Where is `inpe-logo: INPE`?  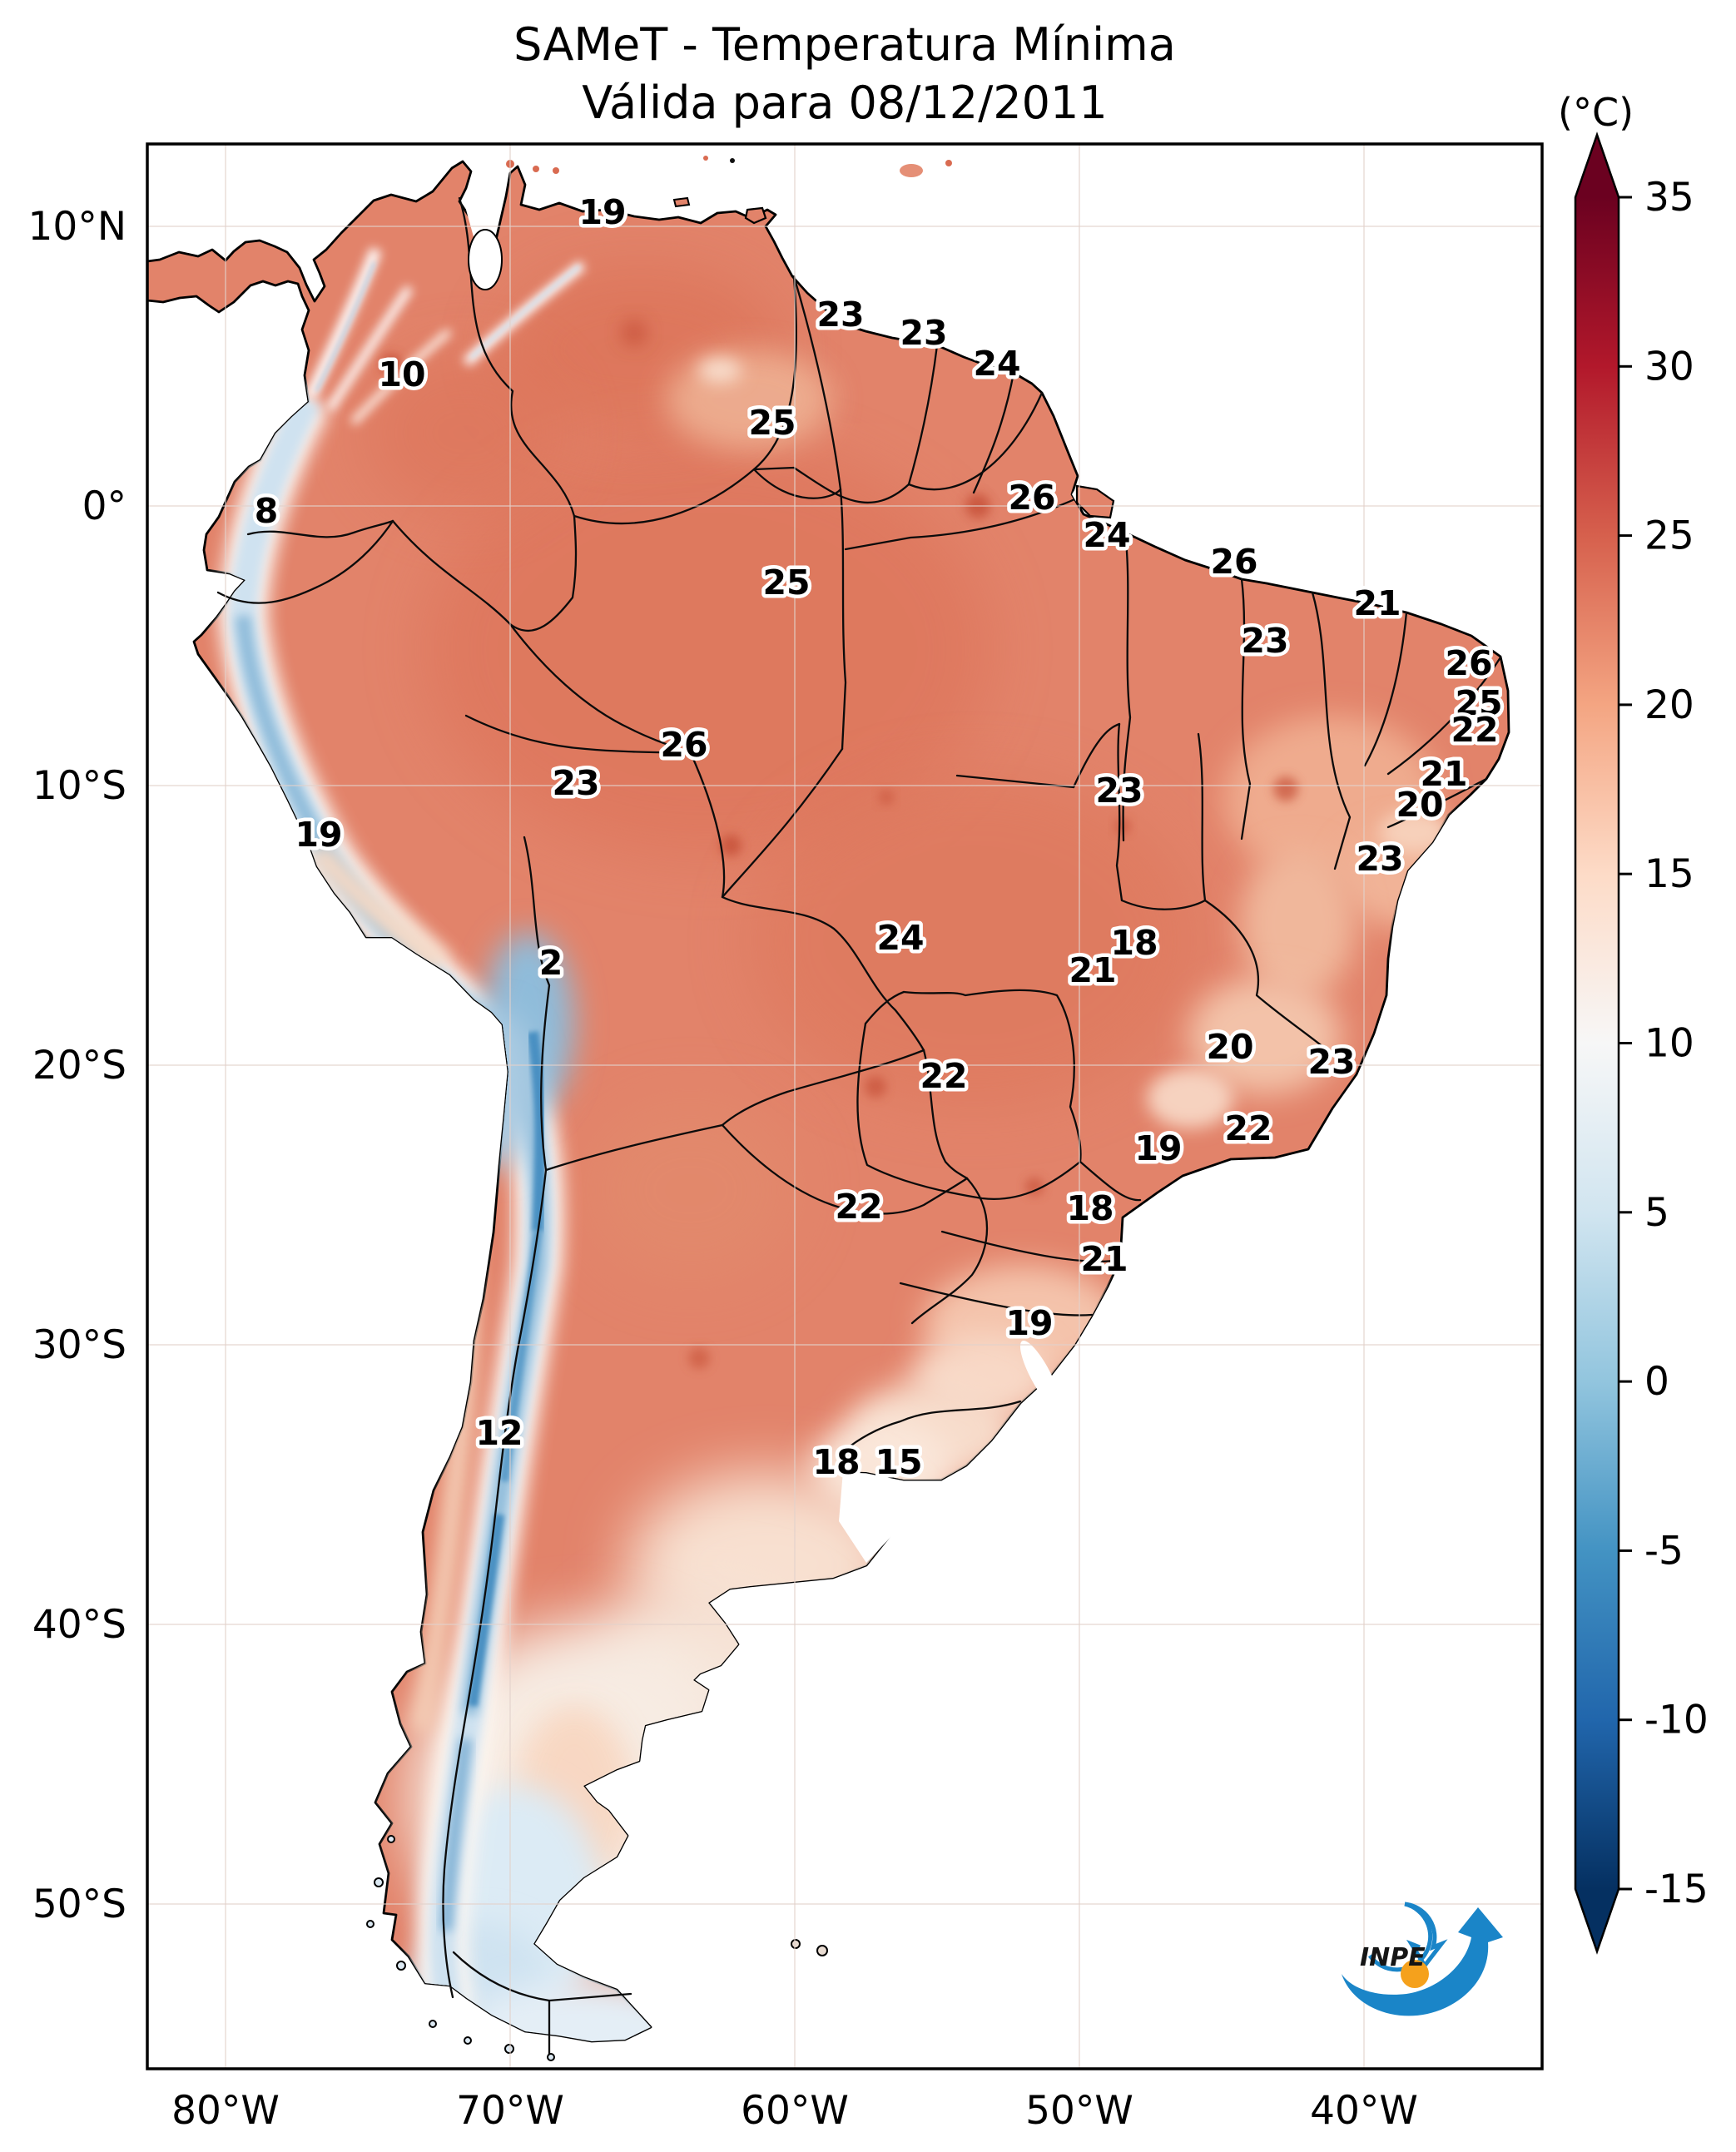 inpe-logo: INPE is located at coordinates (1422, 1959).